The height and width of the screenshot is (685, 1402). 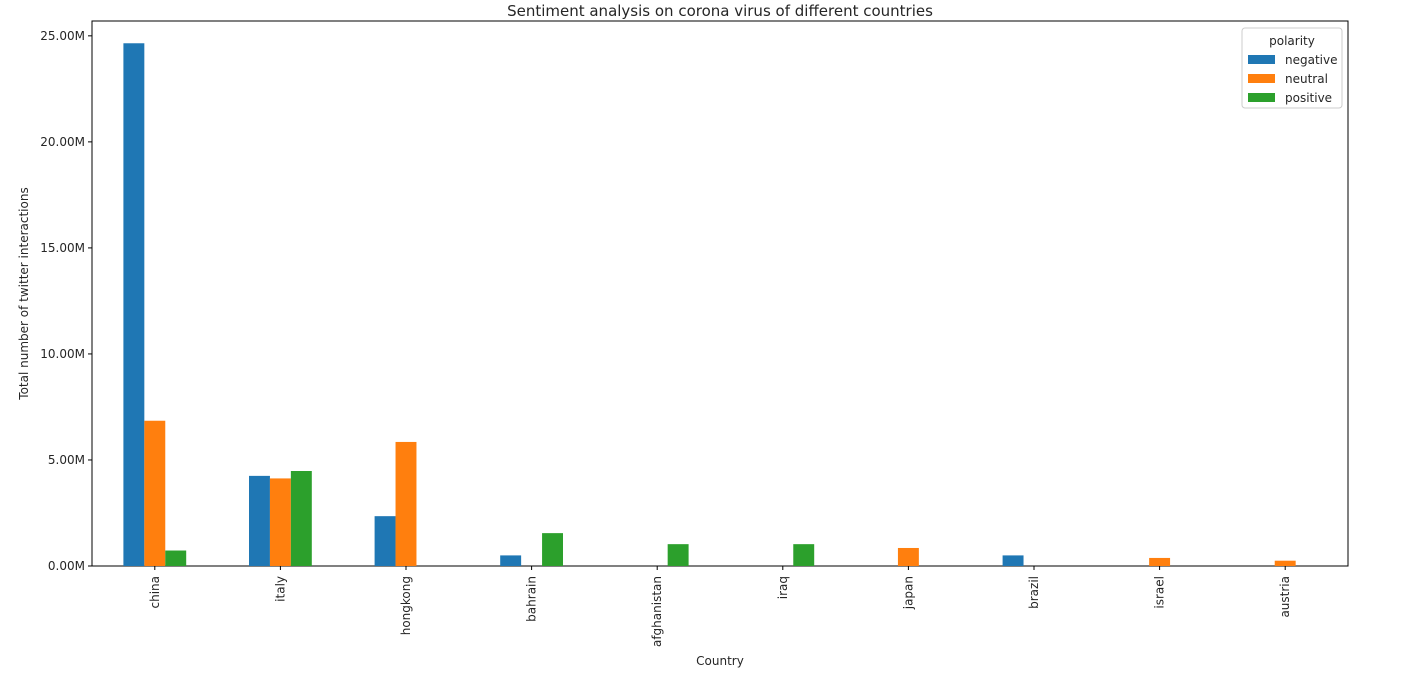 I want to click on x-tick-label-israel: israel, so click(x=1160, y=592).